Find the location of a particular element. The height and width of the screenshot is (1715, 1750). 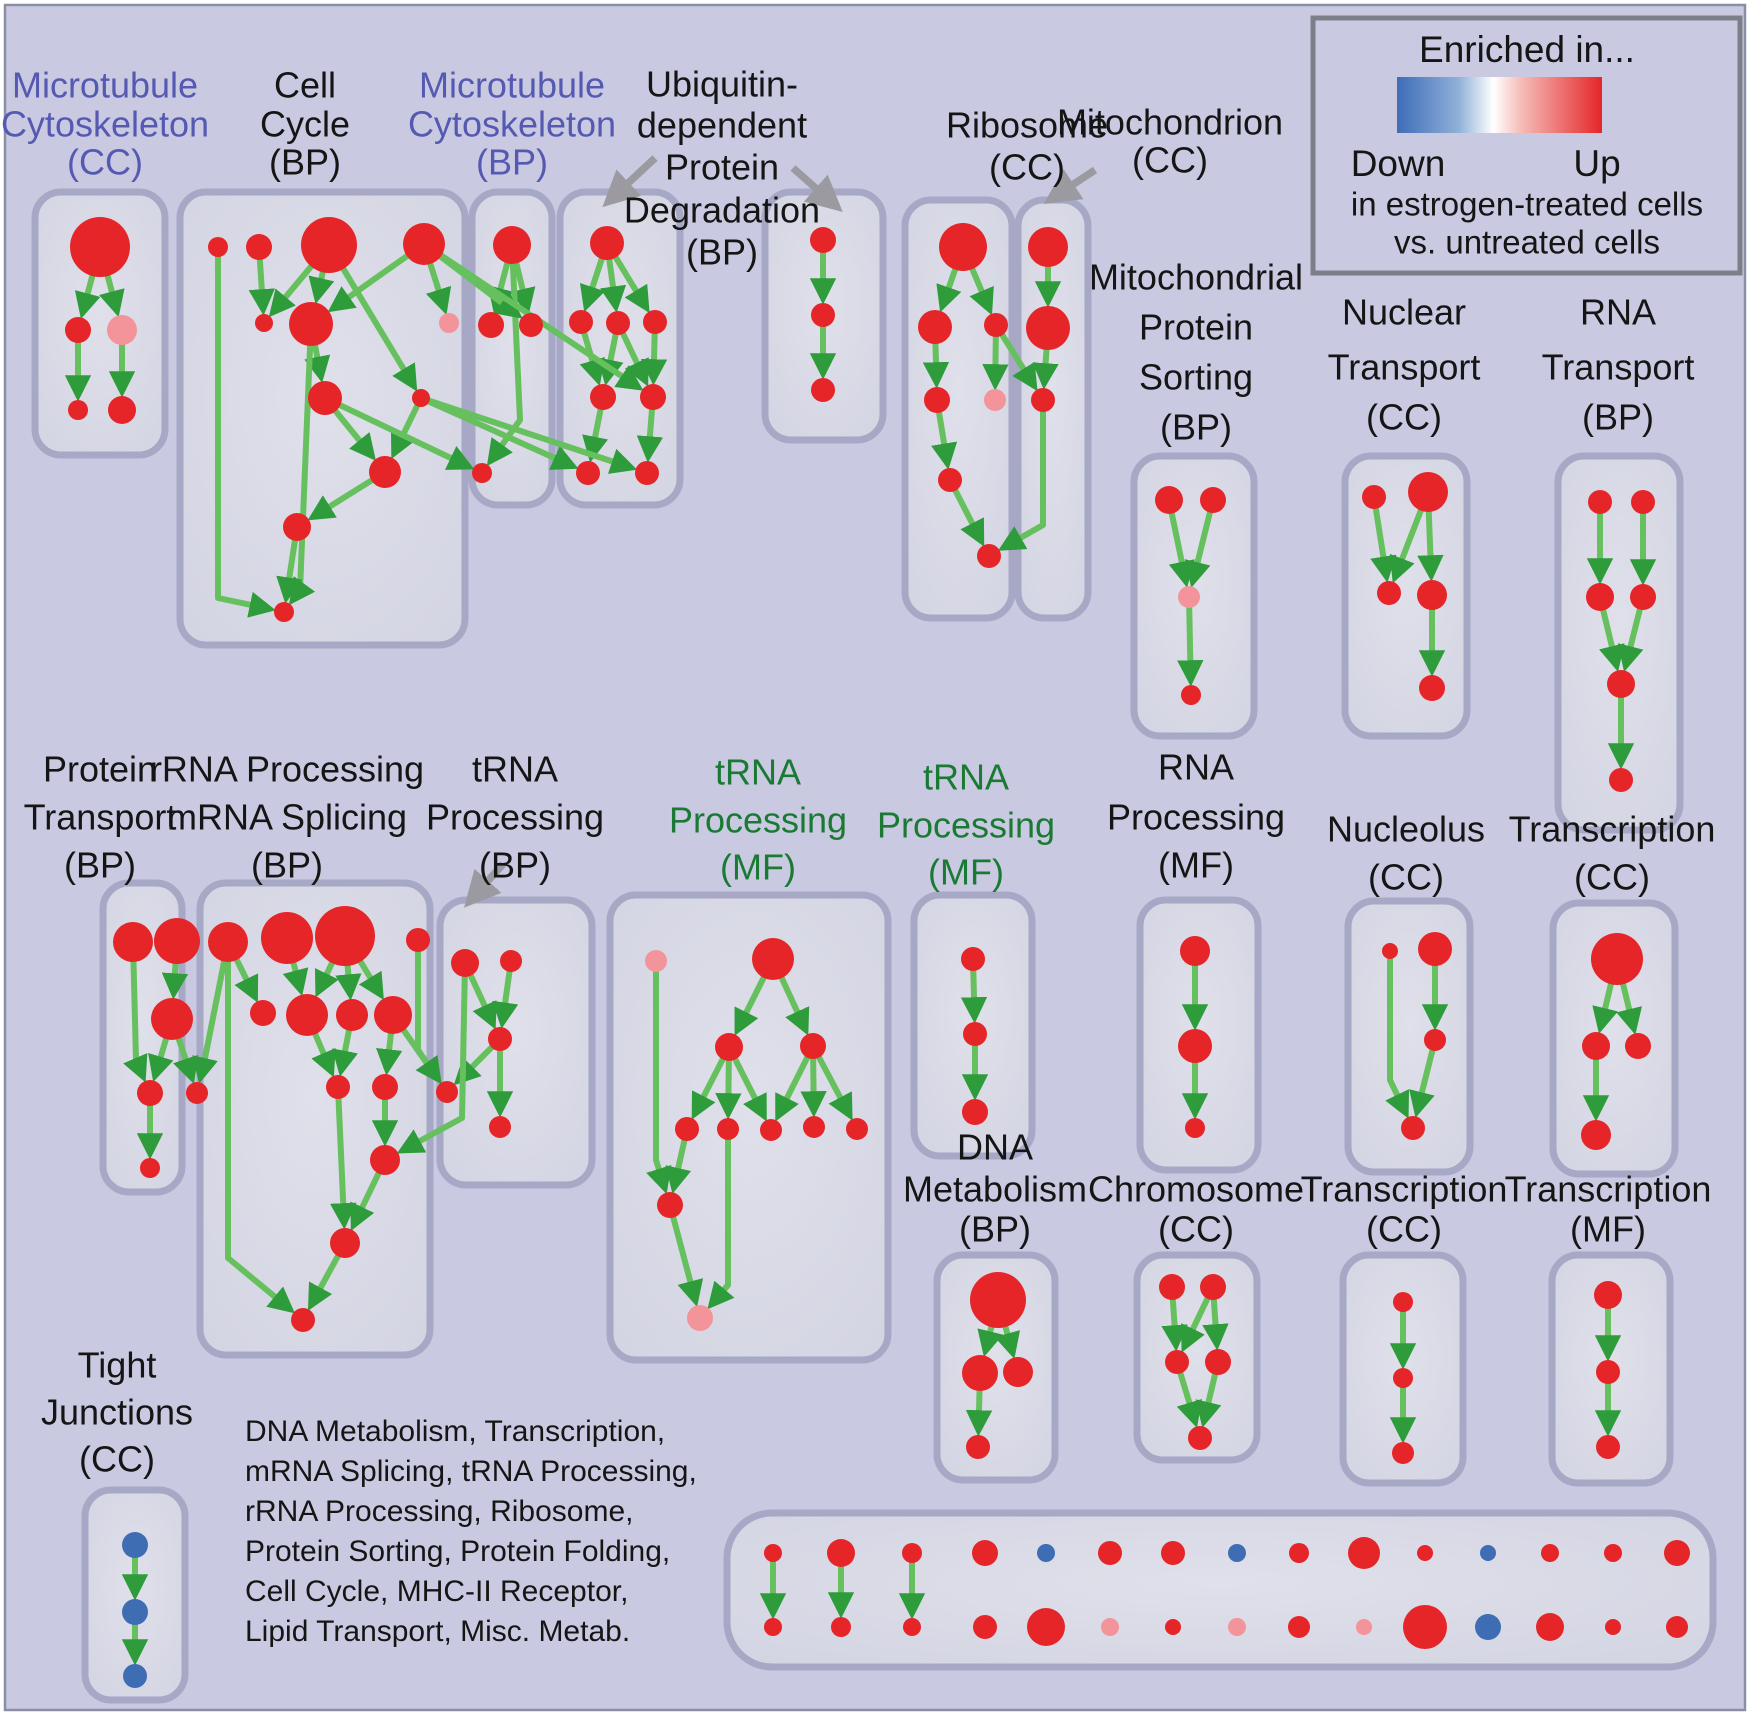

cluster-label-transcription-cc-2: (CC) is located at coordinates (1404, 1229).